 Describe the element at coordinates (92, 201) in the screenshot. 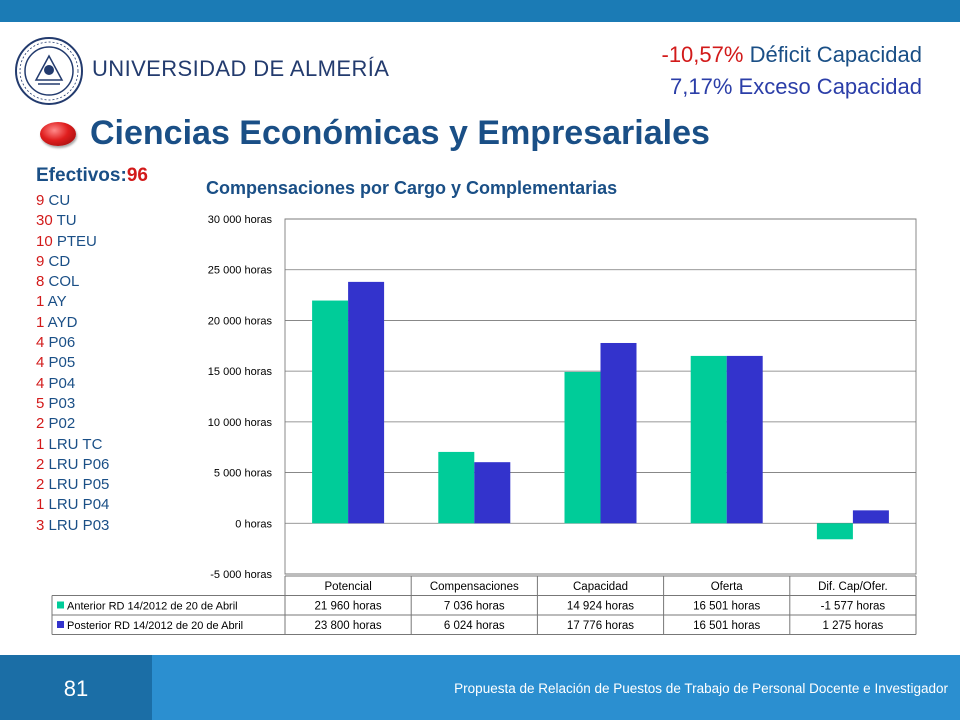

I see `staff-row: 9 CU` at that location.